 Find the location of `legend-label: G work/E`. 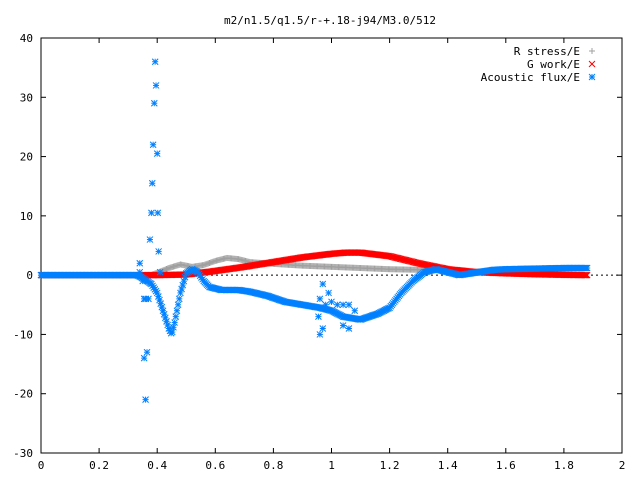

legend-label: G work/E is located at coordinates (553, 64).